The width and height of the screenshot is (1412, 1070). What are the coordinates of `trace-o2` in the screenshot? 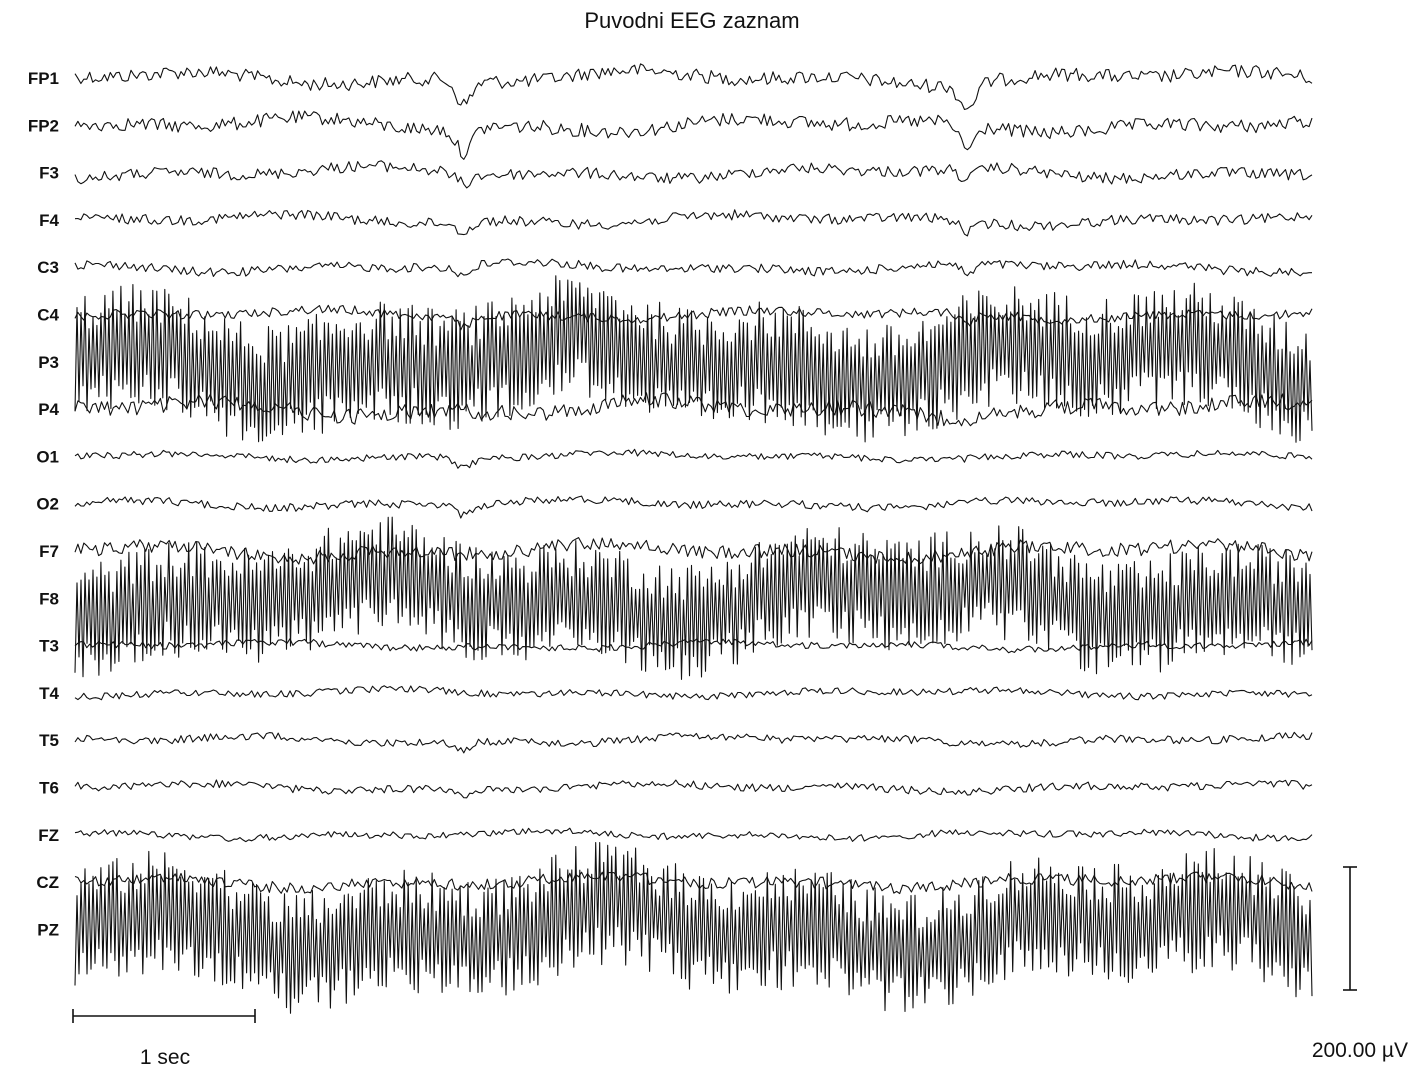 It's located at (693, 507).